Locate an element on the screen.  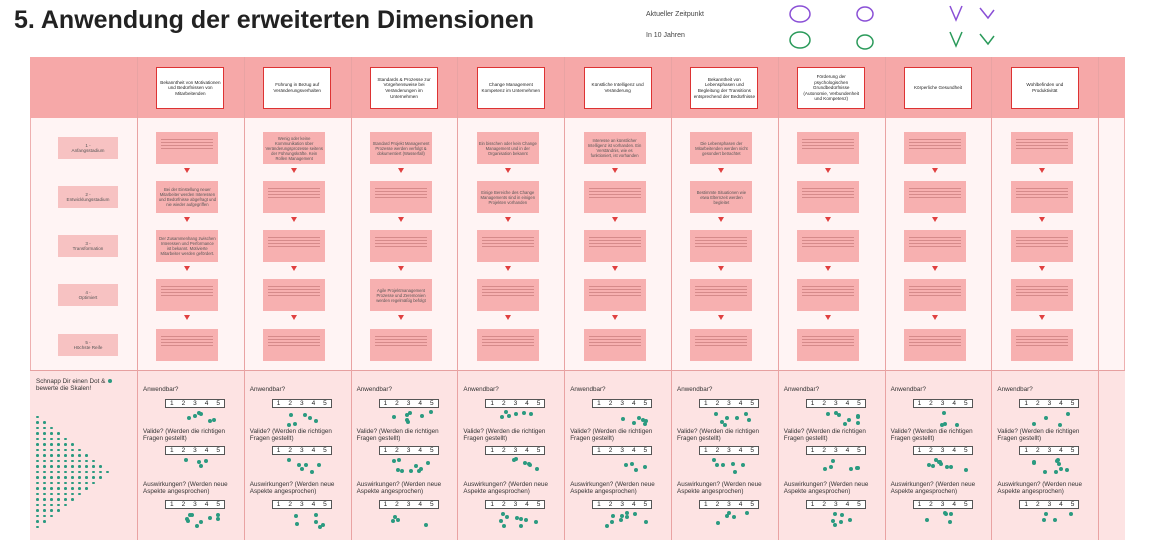
row-number: 5 - is located at coordinates (88, 342).